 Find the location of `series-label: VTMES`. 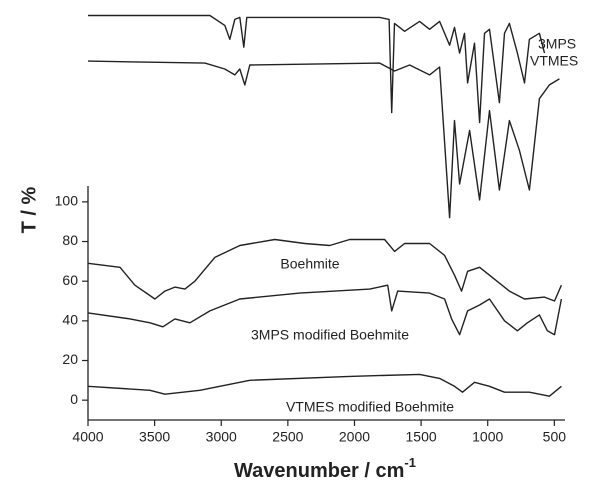

series-label: VTMES is located at coordinates (554, 61).